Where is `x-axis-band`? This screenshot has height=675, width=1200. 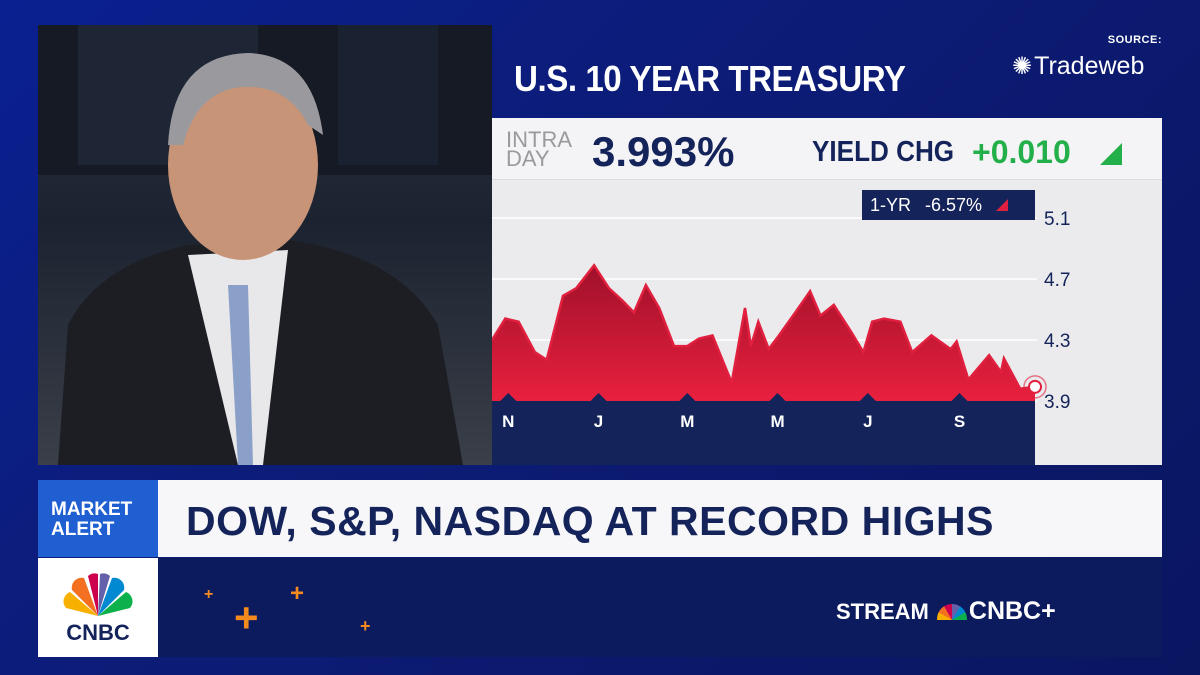 x-axis-band is located at coordinates (763, 433).